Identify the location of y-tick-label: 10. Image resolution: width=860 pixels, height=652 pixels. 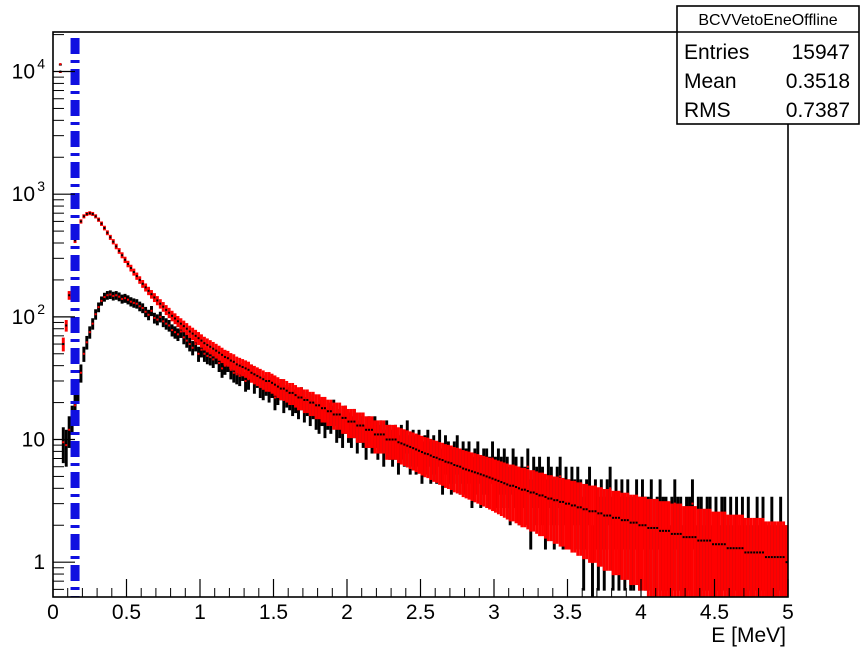
(23, 317).